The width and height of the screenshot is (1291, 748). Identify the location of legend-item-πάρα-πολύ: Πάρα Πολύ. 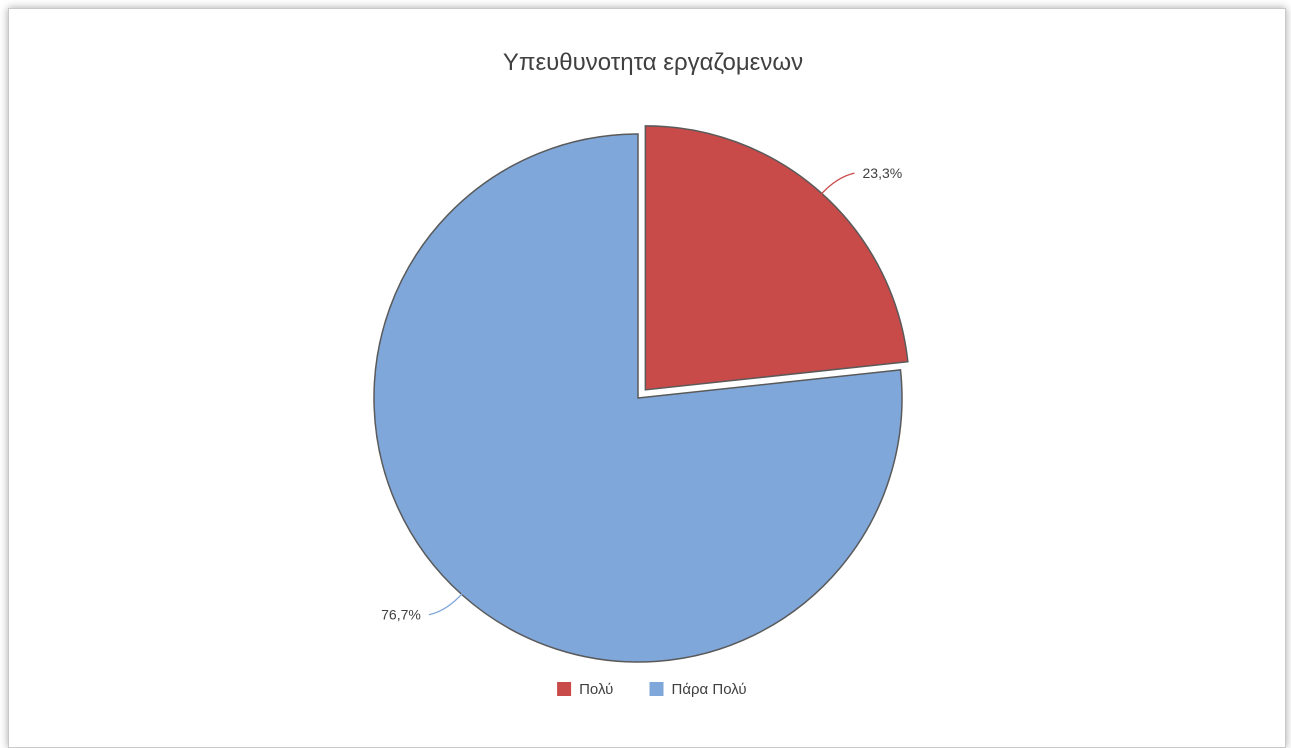
(698, 689).